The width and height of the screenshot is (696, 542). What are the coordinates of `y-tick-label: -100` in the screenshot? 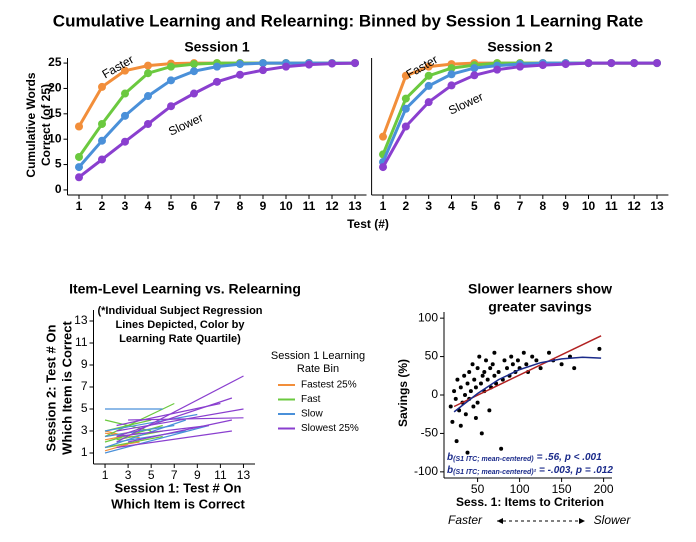 It's located at (426, 471).